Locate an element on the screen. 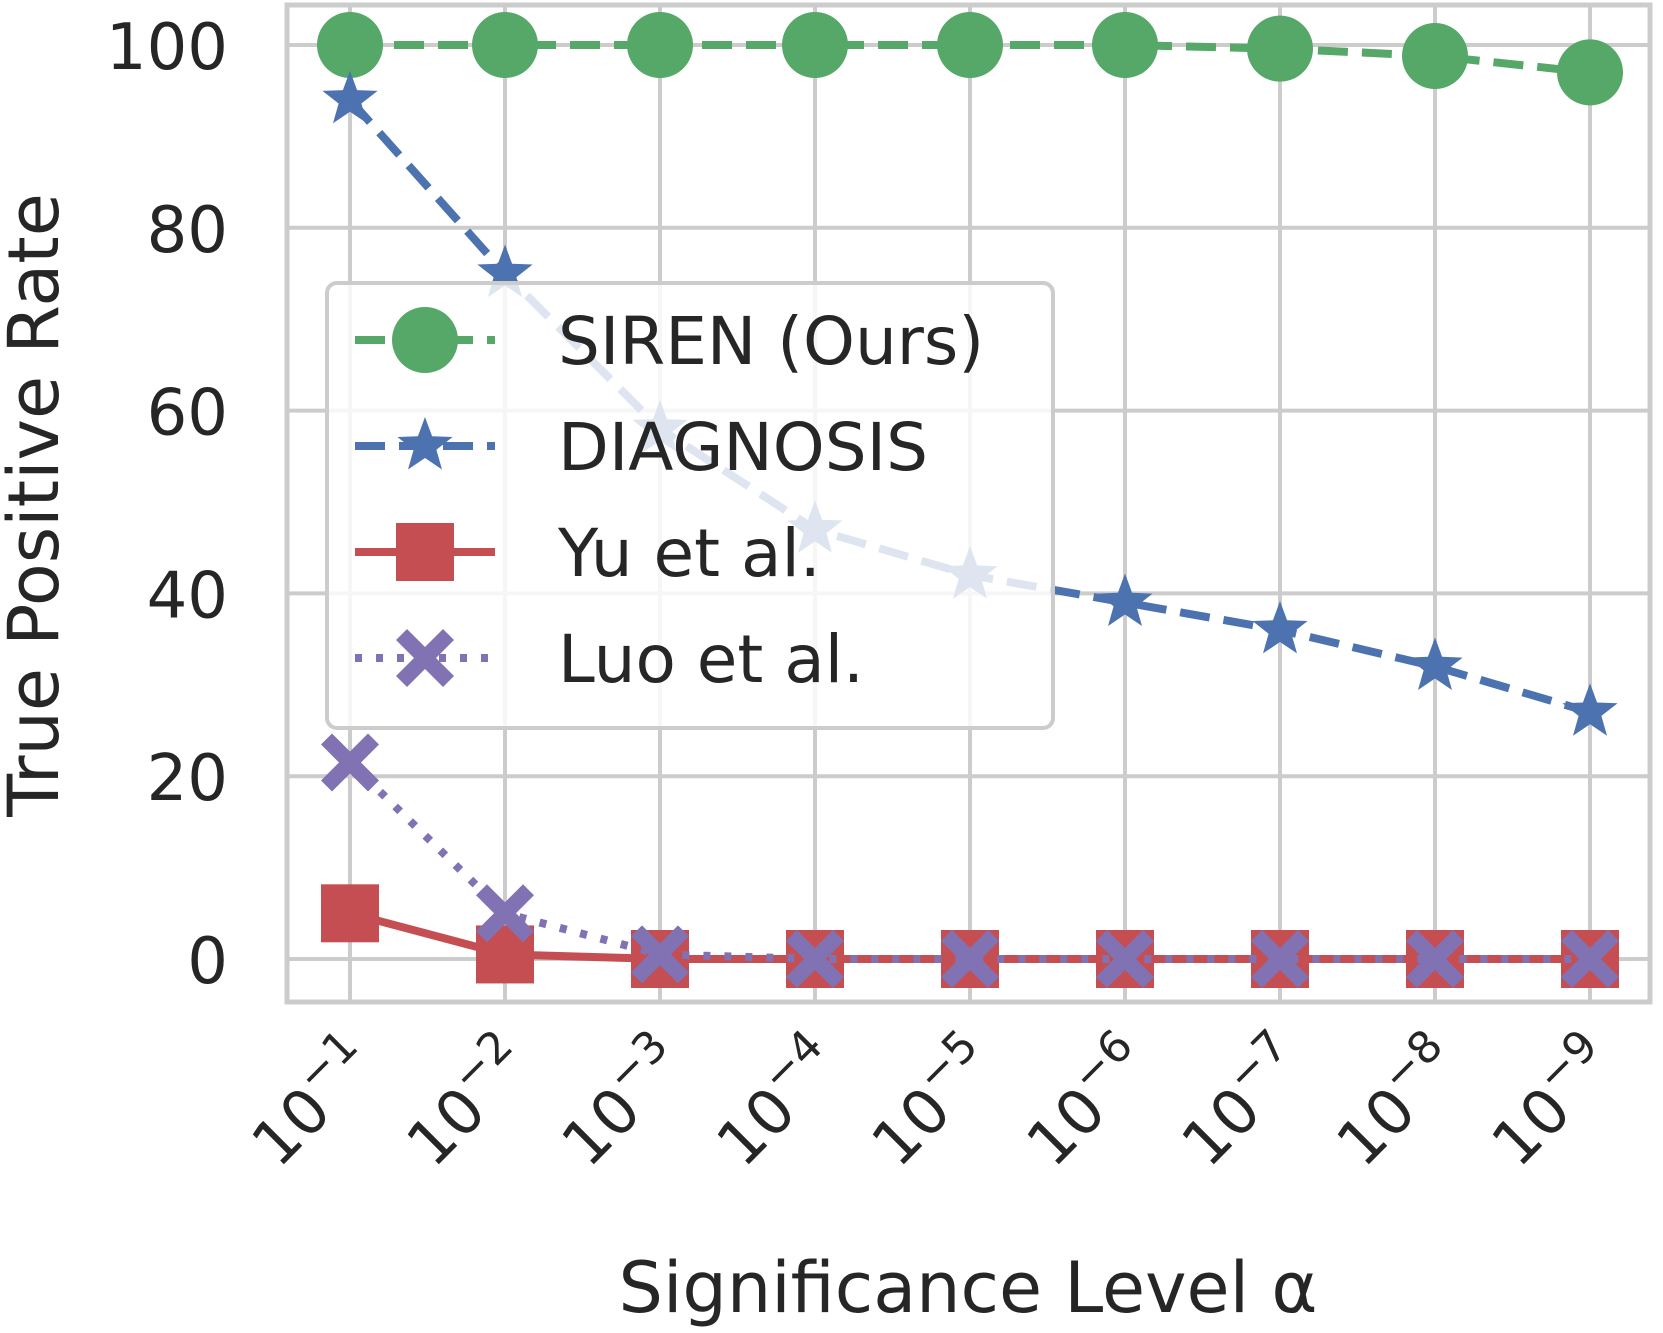 The width and height of the screenshot is (1663, 1333). x-tick-label-group: 10−7 is located at coordinates (1240, 1100).